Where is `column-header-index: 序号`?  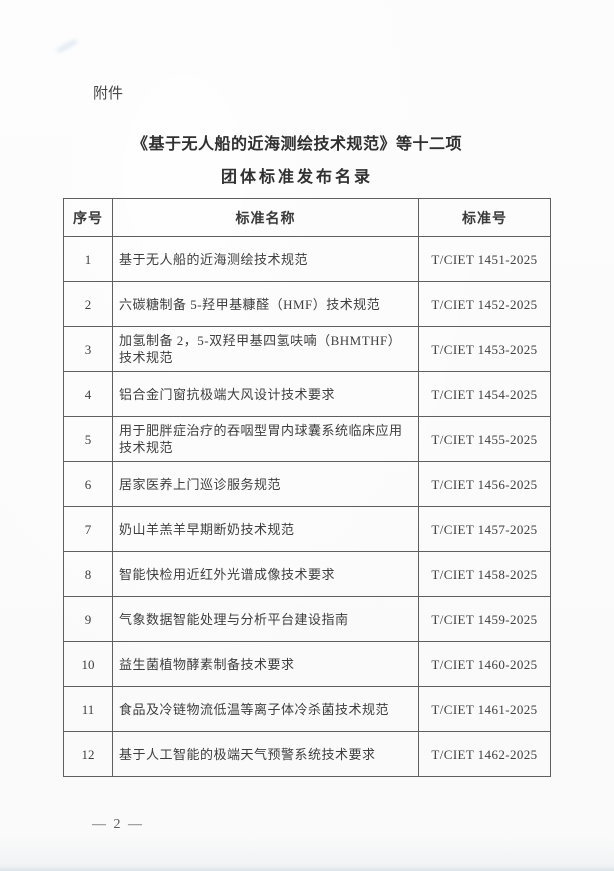
column-header-index: 序号 is located at coordinates (88, 217).